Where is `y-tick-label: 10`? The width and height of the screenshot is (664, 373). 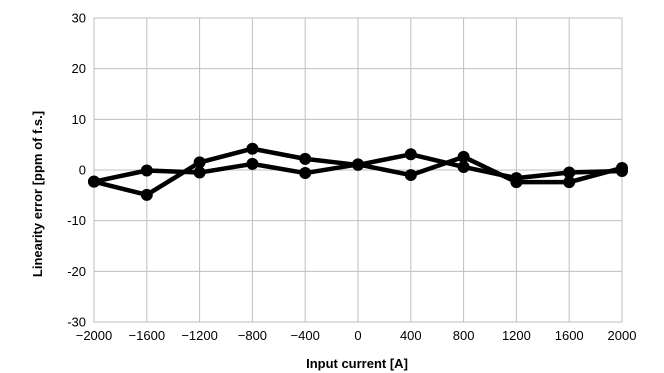 y-tick-label: 10 is located at coordinates (79, 119).